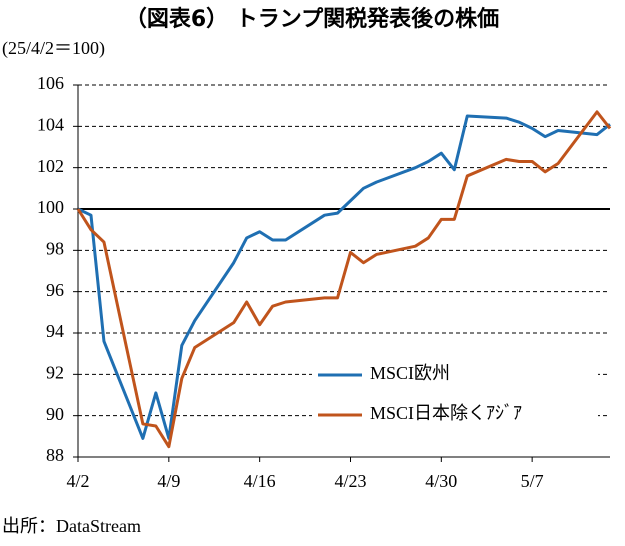 This screenshot has width=625, height=546. I want to click on x-tick-label: 4/23, so click(350, 481).